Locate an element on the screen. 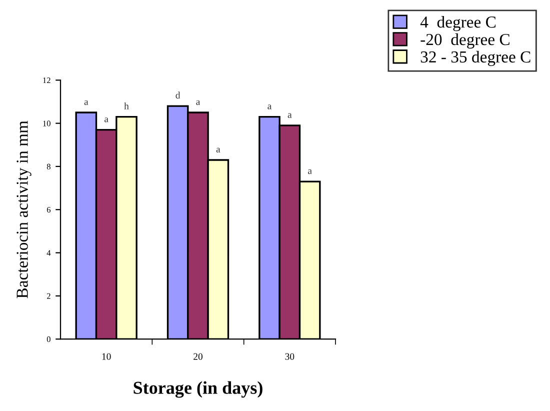  x-tick-label: 20 is located at coordinates (198, 356).